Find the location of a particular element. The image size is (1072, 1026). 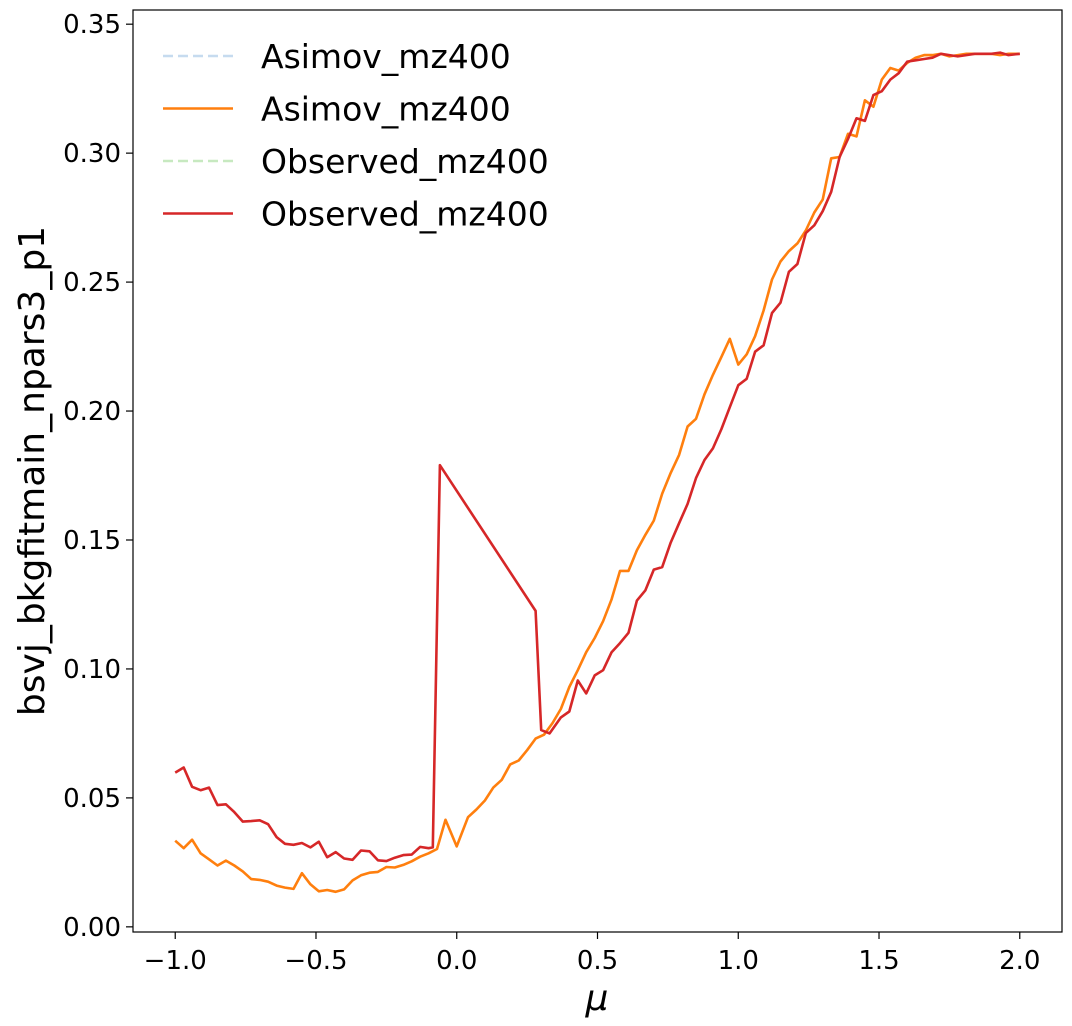

legend-label-0: Asimov_mz400 is located at coordinates (386, 56).